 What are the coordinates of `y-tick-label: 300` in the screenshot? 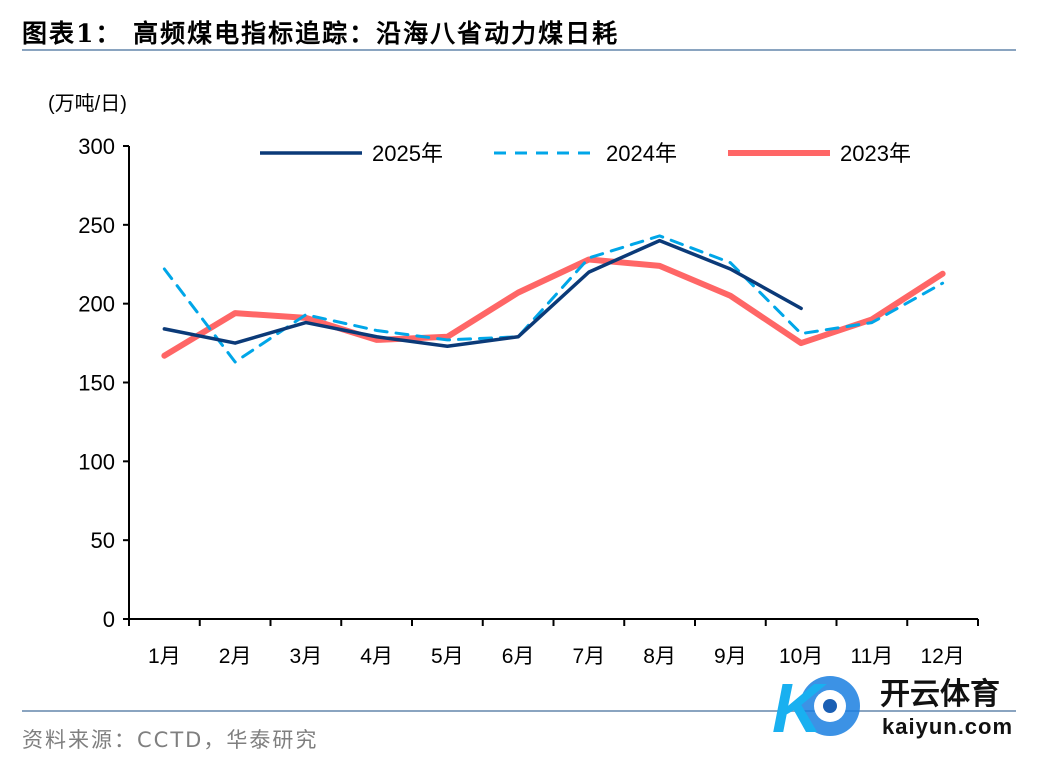 It's located at (96, 146).